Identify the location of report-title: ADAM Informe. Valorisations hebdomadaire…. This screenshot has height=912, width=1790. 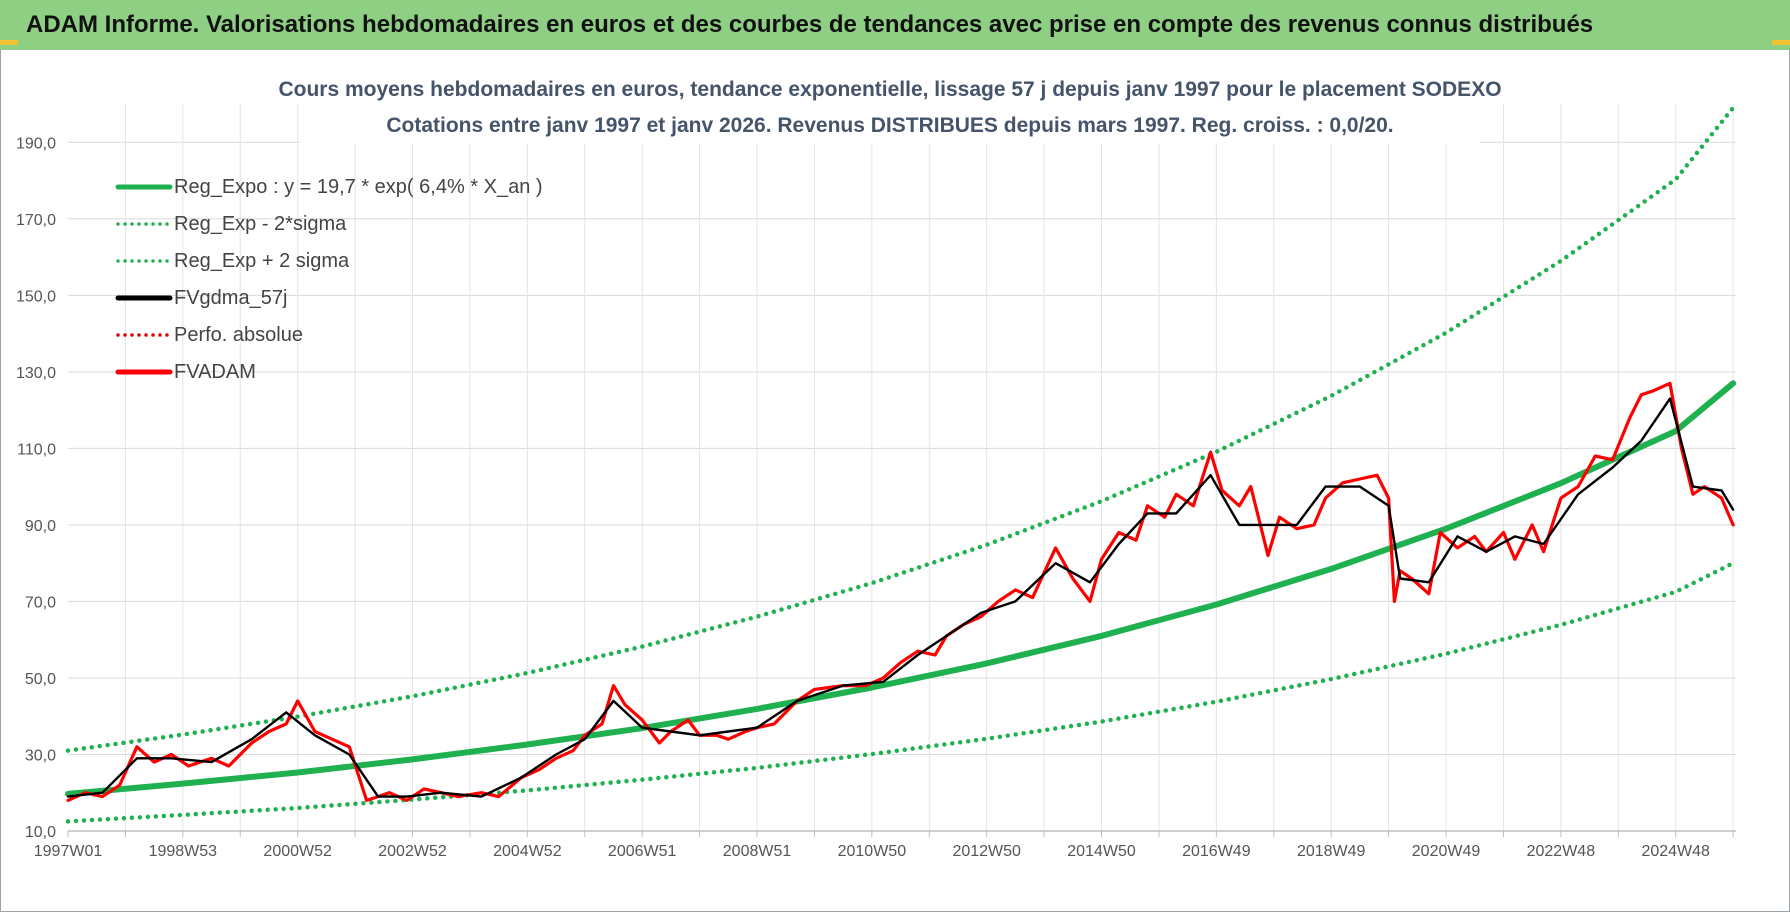
(810, 24).